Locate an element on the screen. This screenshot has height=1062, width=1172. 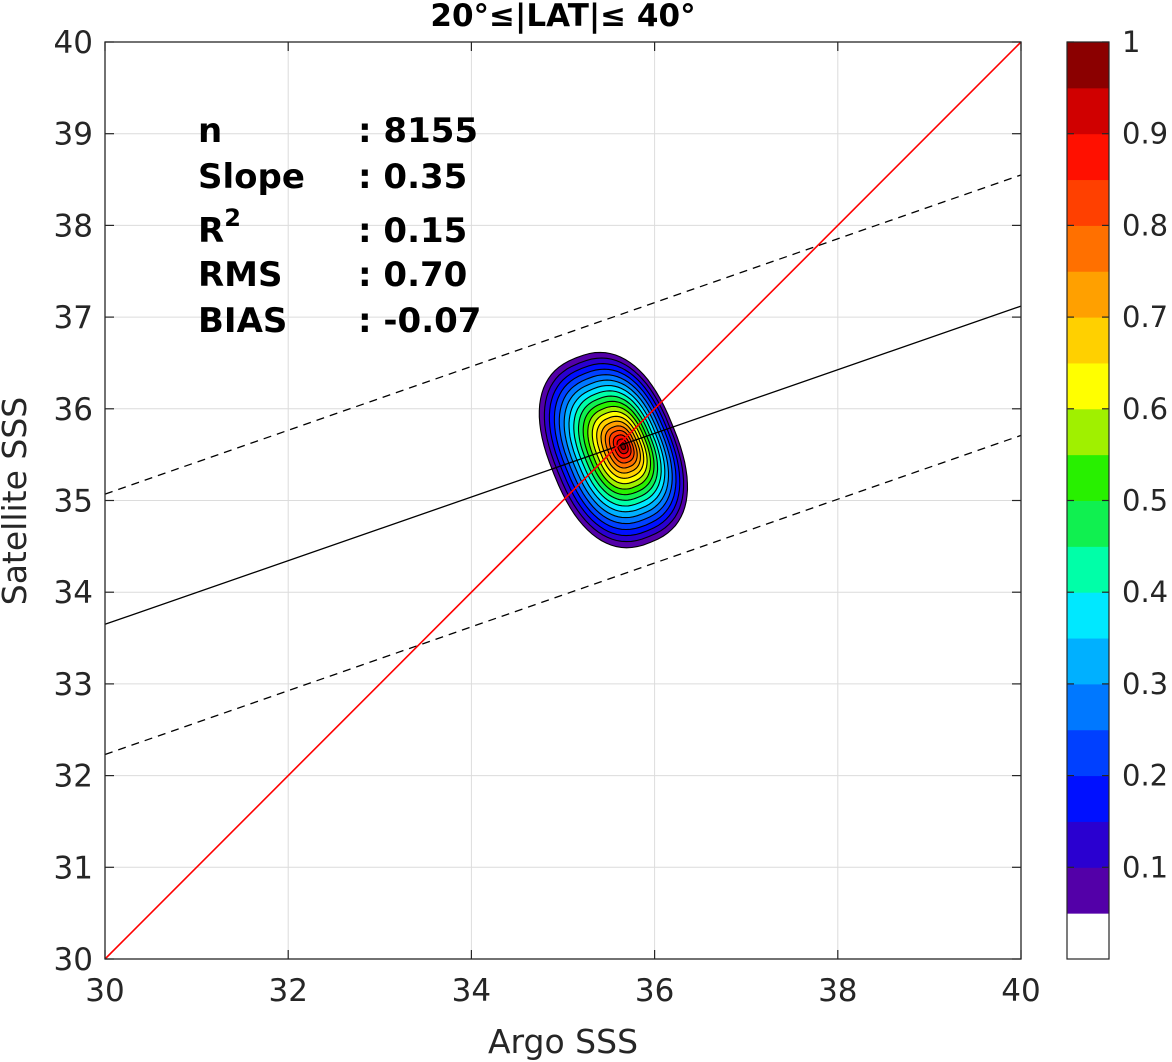
colorbar-tick-label: 0.3 is located at coordinates (1145, 684).